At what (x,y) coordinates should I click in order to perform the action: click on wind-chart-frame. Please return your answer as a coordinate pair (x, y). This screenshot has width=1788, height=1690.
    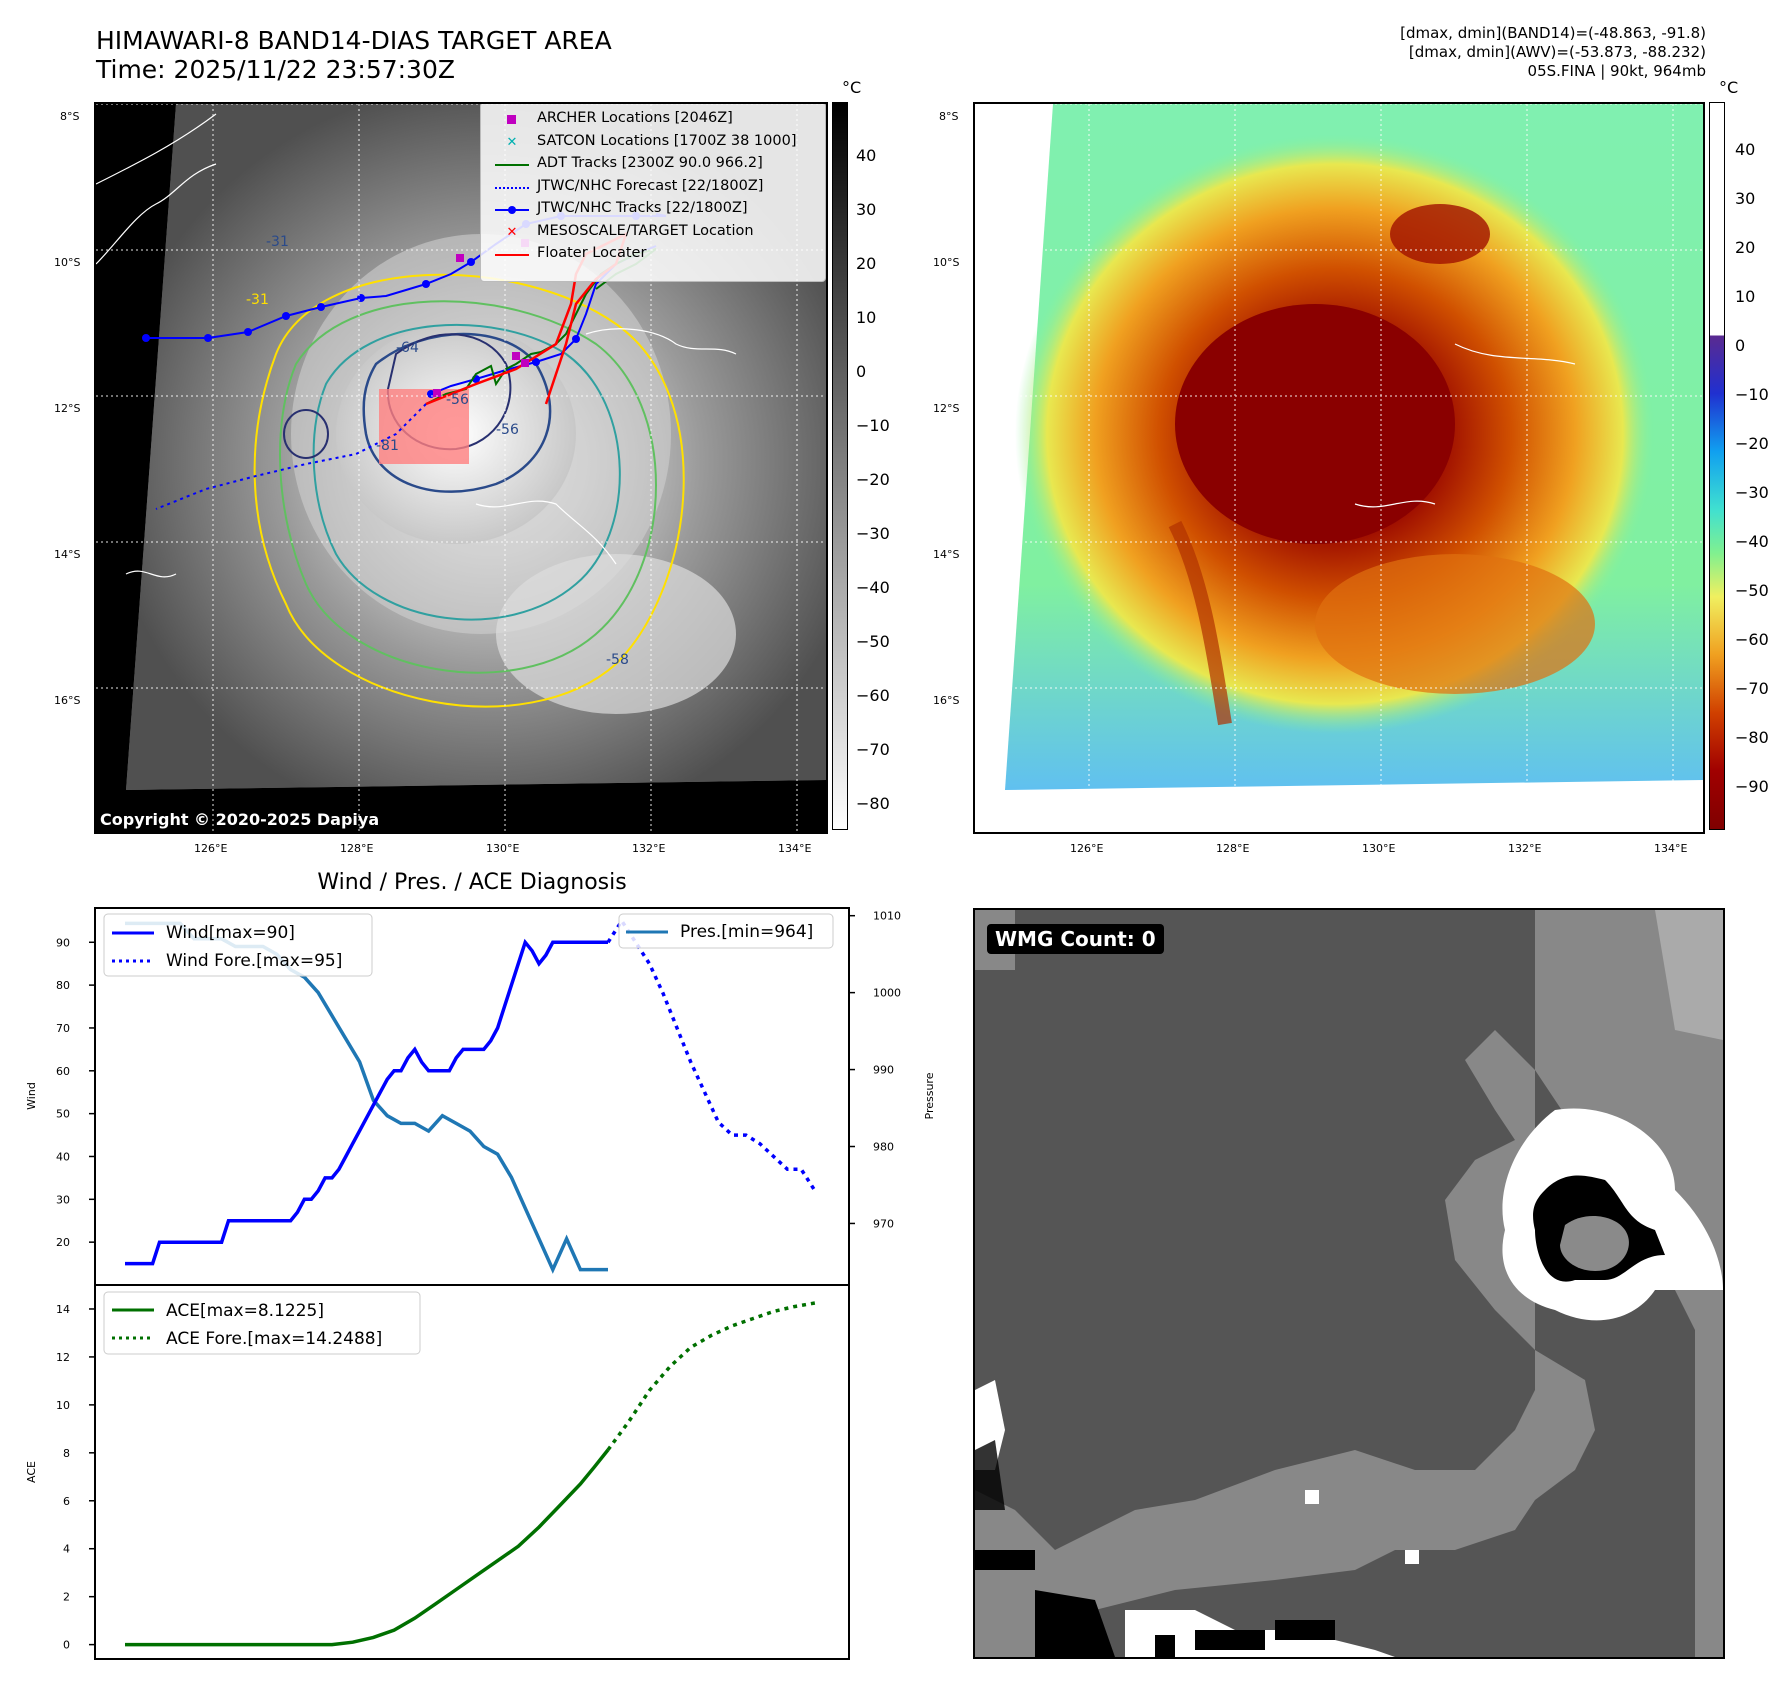
    Looking at the image, I should click on (472, 1096).